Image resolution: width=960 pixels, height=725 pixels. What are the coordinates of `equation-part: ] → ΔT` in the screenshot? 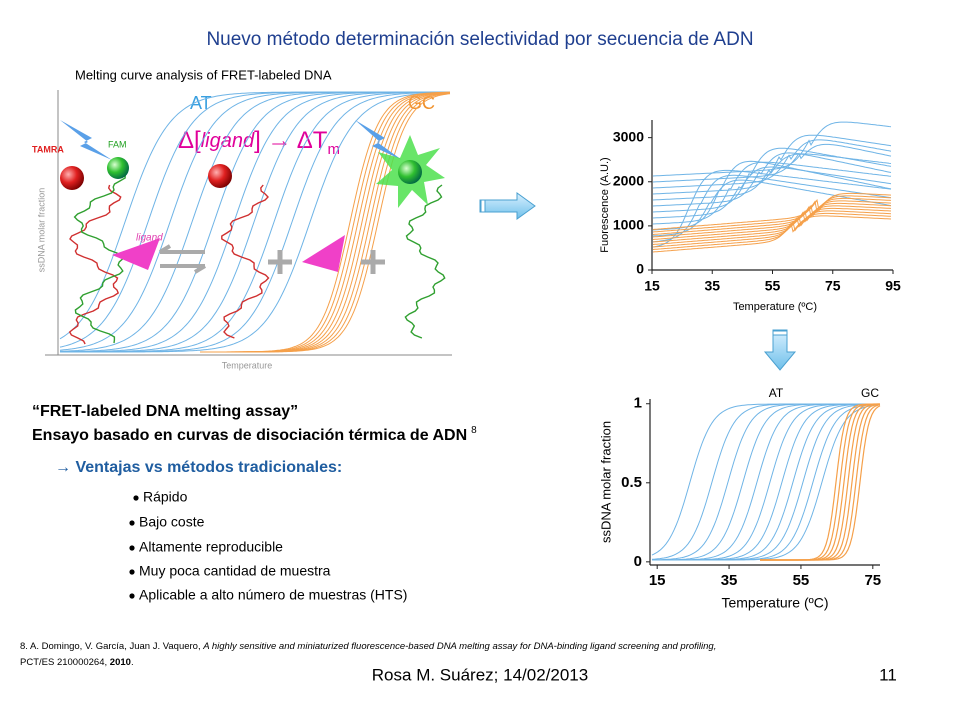 It's located at (291, 140).